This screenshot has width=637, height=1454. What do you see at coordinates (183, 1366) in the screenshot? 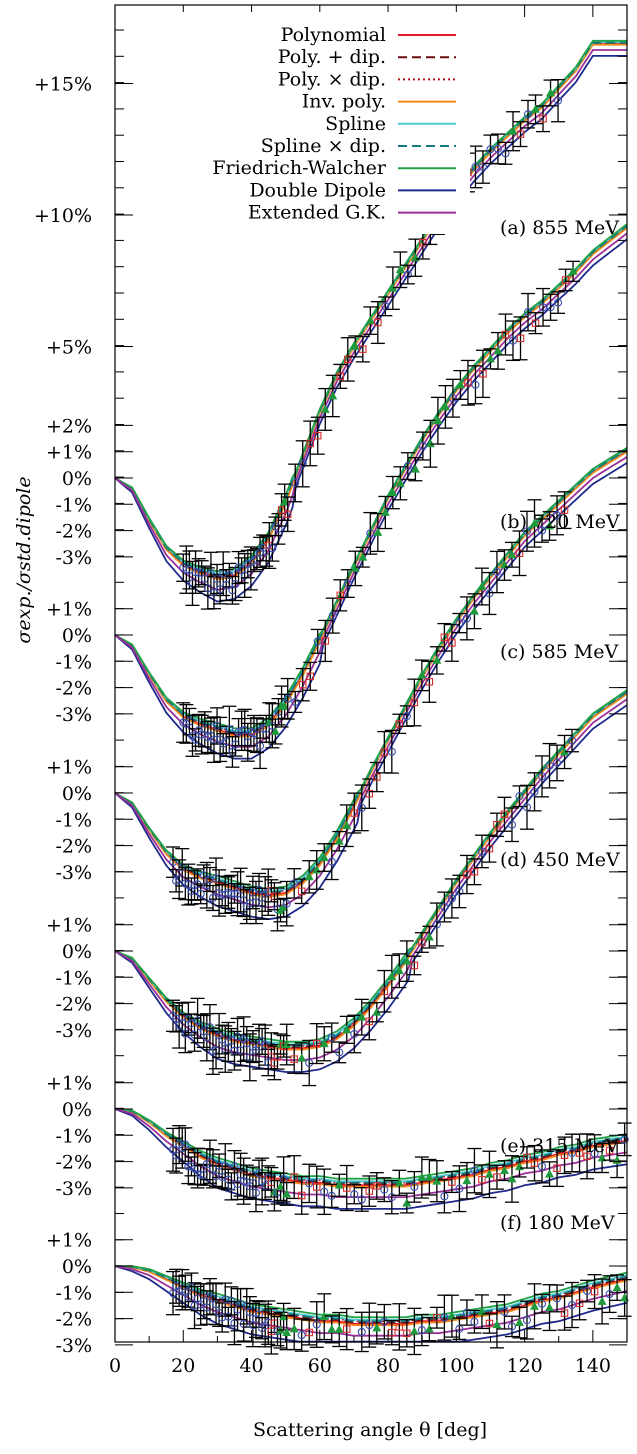
I see `x-tick-label: 20` at bounding box center [183, 1366].